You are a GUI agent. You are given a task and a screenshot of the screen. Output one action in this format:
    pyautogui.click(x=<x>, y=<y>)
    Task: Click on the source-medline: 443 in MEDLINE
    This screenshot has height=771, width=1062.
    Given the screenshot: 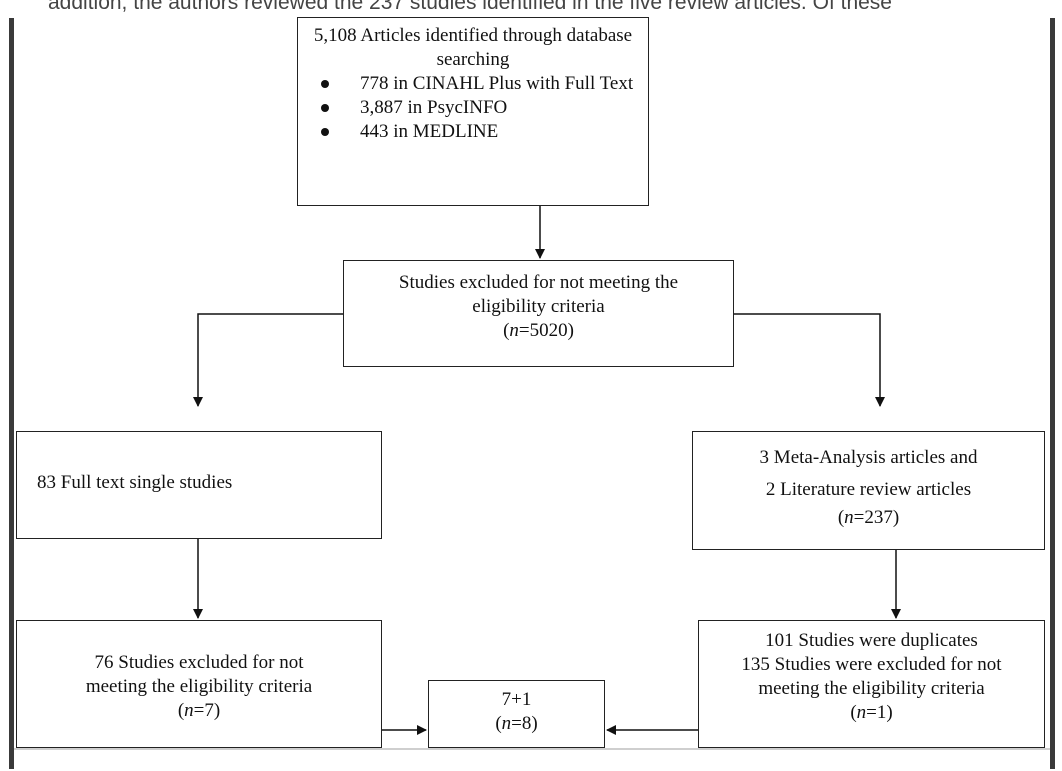 What is the action you would take?
    pyautogui.click(x=478, y=132)
    